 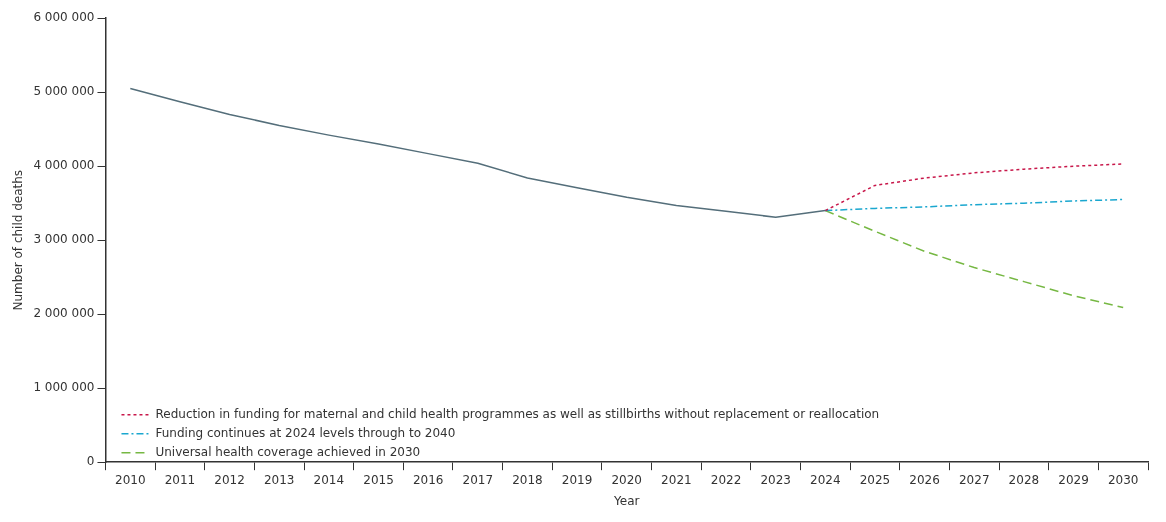 What do you see at coordinates (130, 479) in the screenshot?
I see `x-tick-label: 2010` at bounding box center [130, 479].